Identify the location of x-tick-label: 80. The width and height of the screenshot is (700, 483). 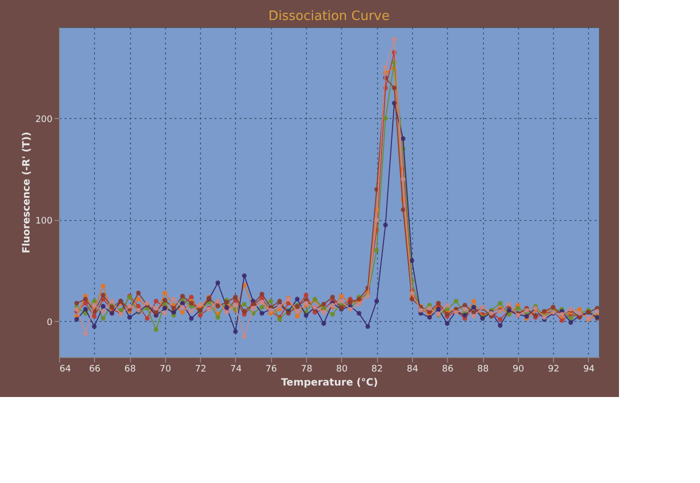
(342, 369).